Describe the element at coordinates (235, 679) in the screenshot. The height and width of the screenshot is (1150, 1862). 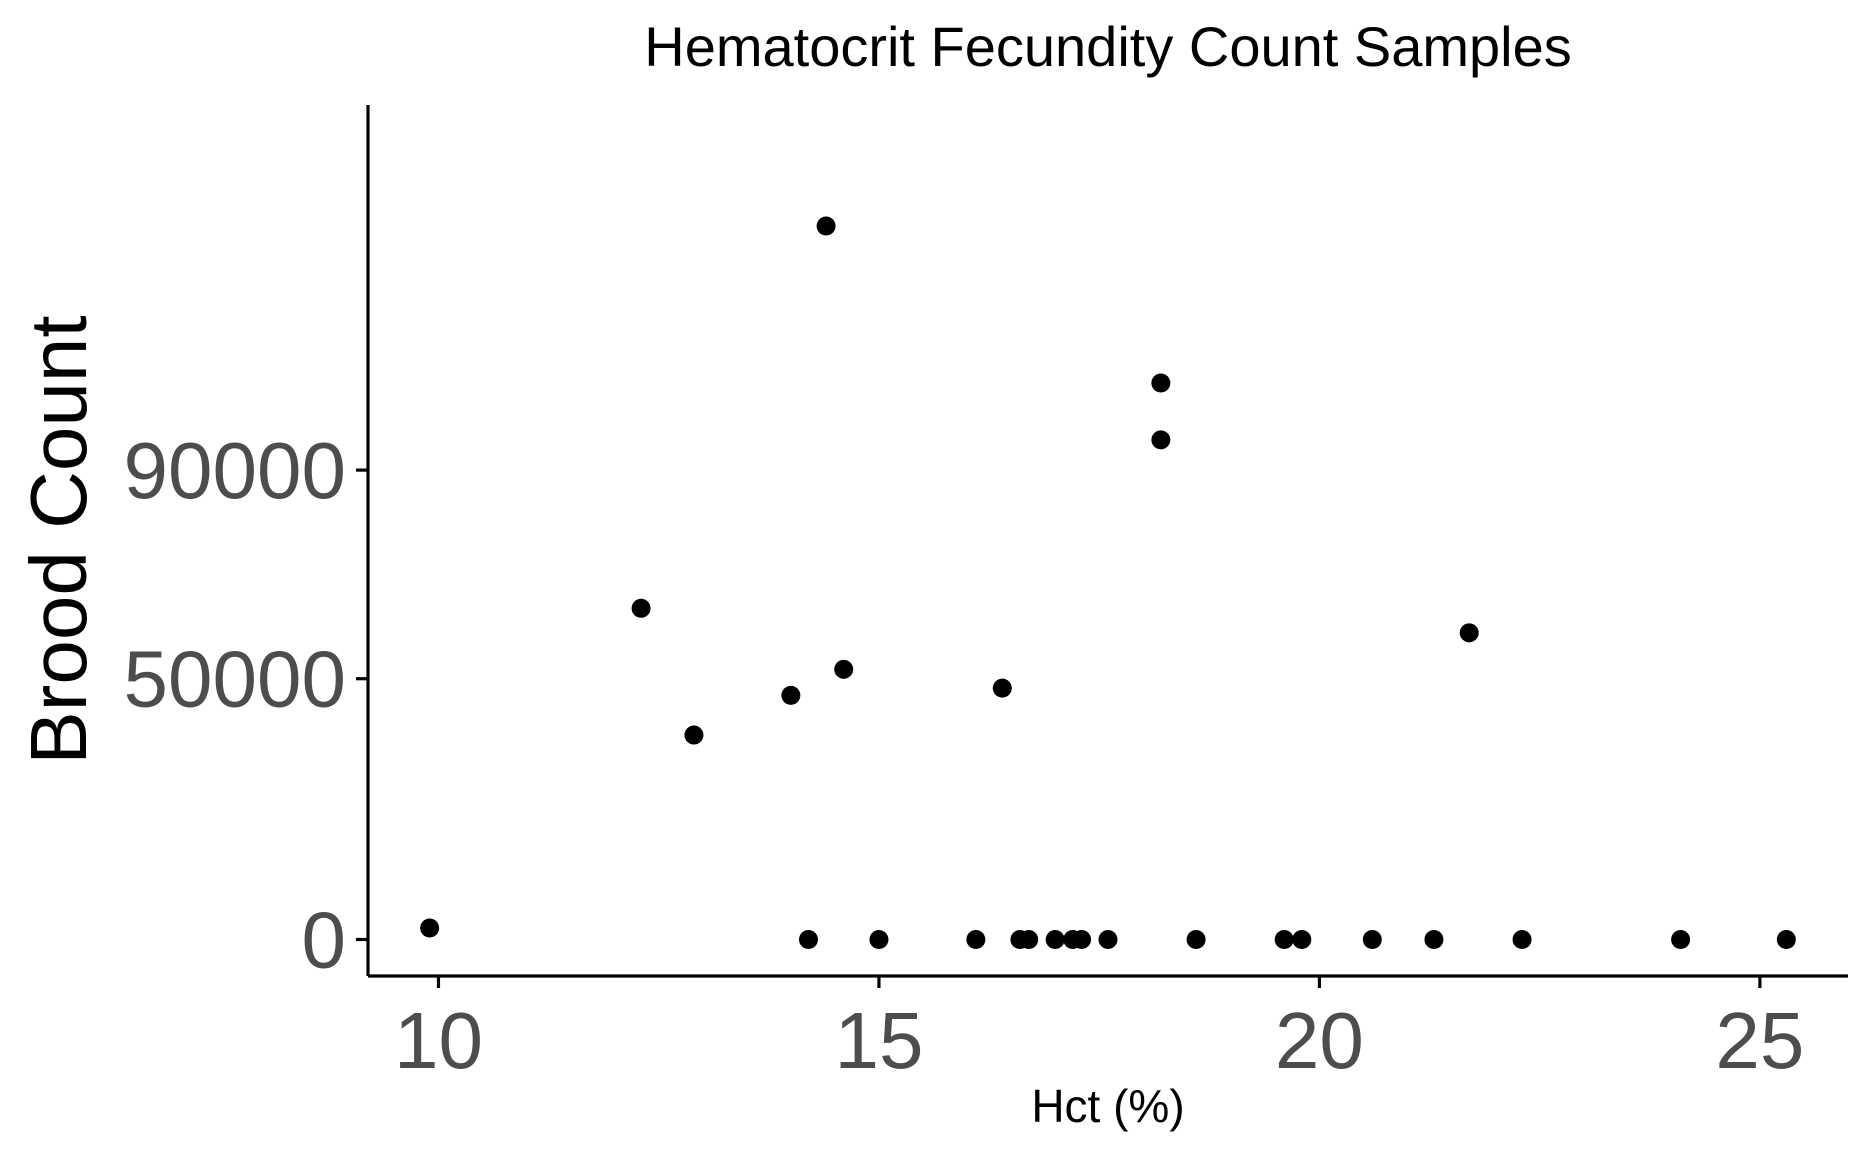
I see `y-tick-label: 50000` at that location.